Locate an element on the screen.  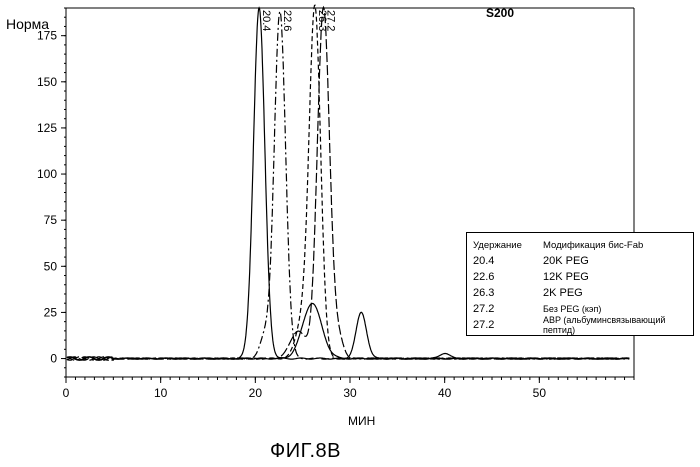
legend-retention: 22.6 is located at coordinates (505, 277).